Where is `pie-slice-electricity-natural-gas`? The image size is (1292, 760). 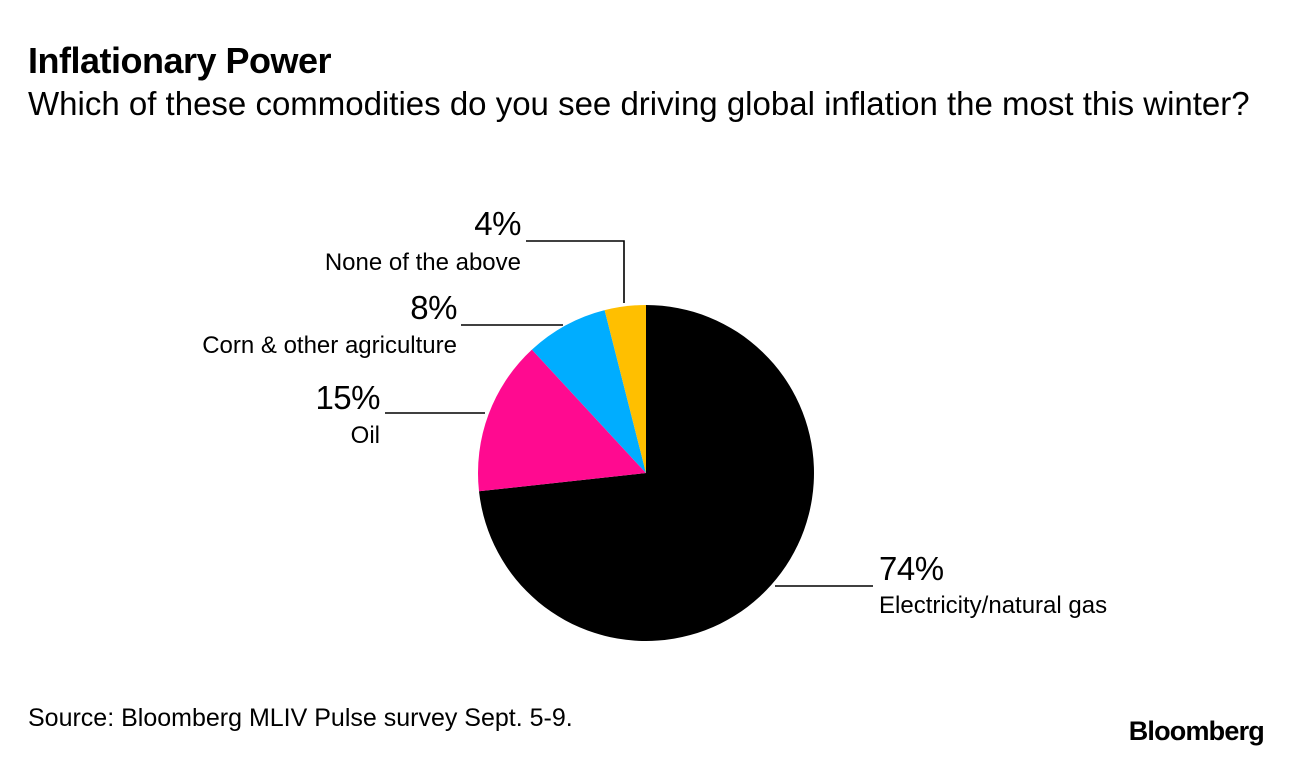
pie-slice-electricity-natural-gas is located at coordinates (646, 473).